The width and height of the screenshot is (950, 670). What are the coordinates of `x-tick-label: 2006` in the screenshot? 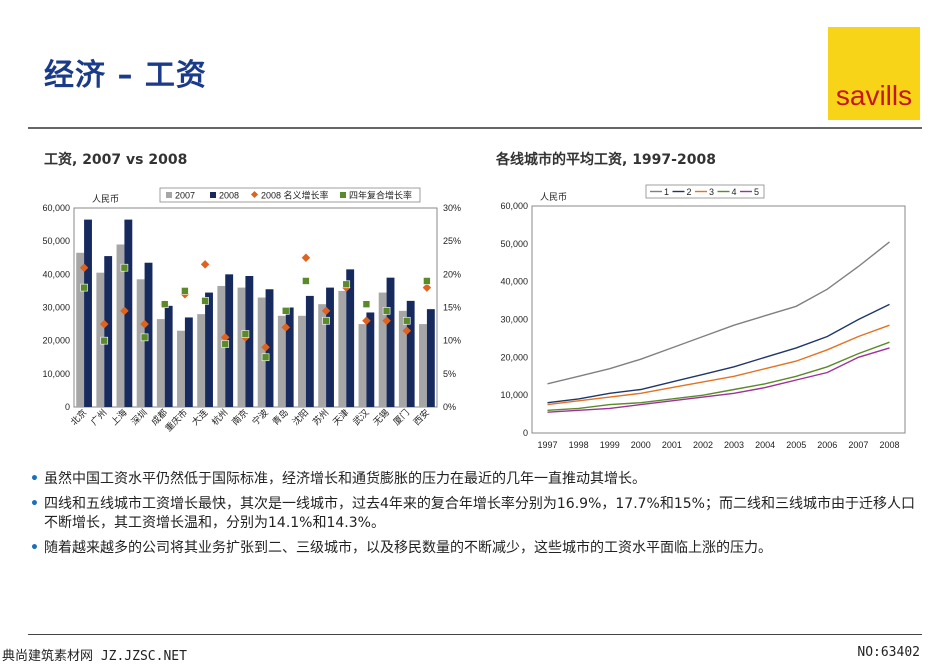 It's located at (827, 445).